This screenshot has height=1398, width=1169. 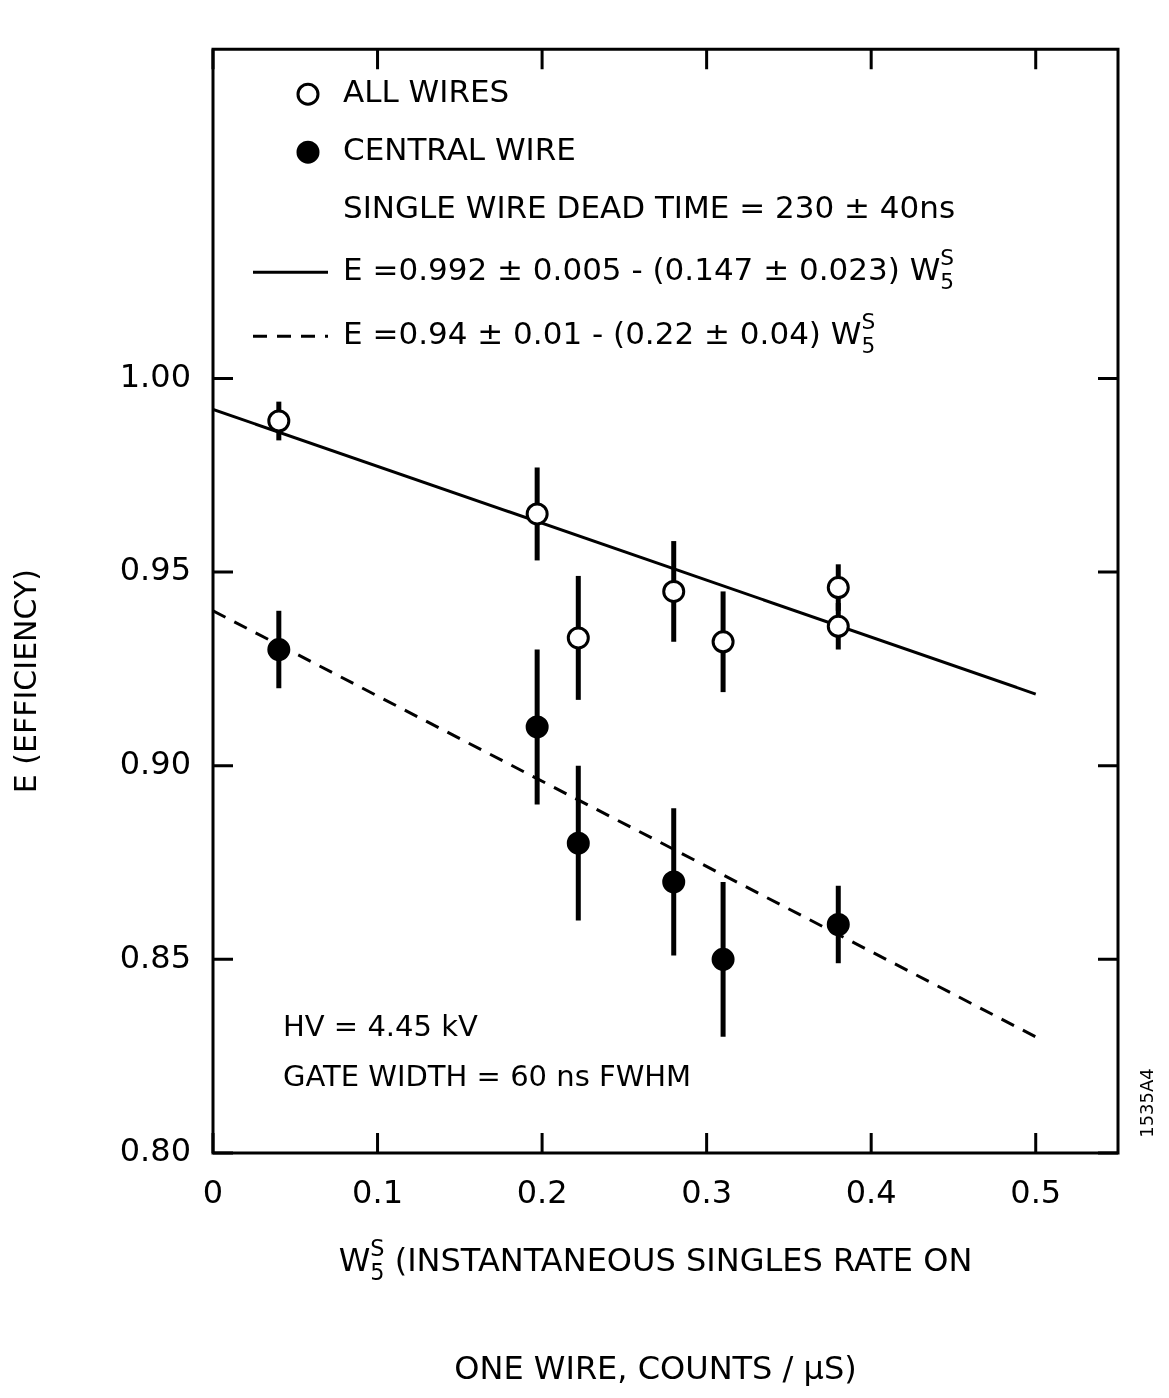 I want to click on annotation: GATE WIDTH = 60 ns FWHM, so click(x=487, y=1075).